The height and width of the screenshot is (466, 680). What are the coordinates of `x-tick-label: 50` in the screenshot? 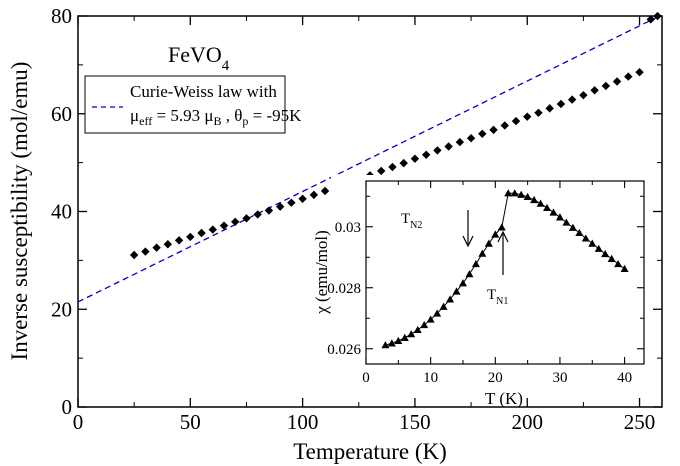 It's located at (190, 422).